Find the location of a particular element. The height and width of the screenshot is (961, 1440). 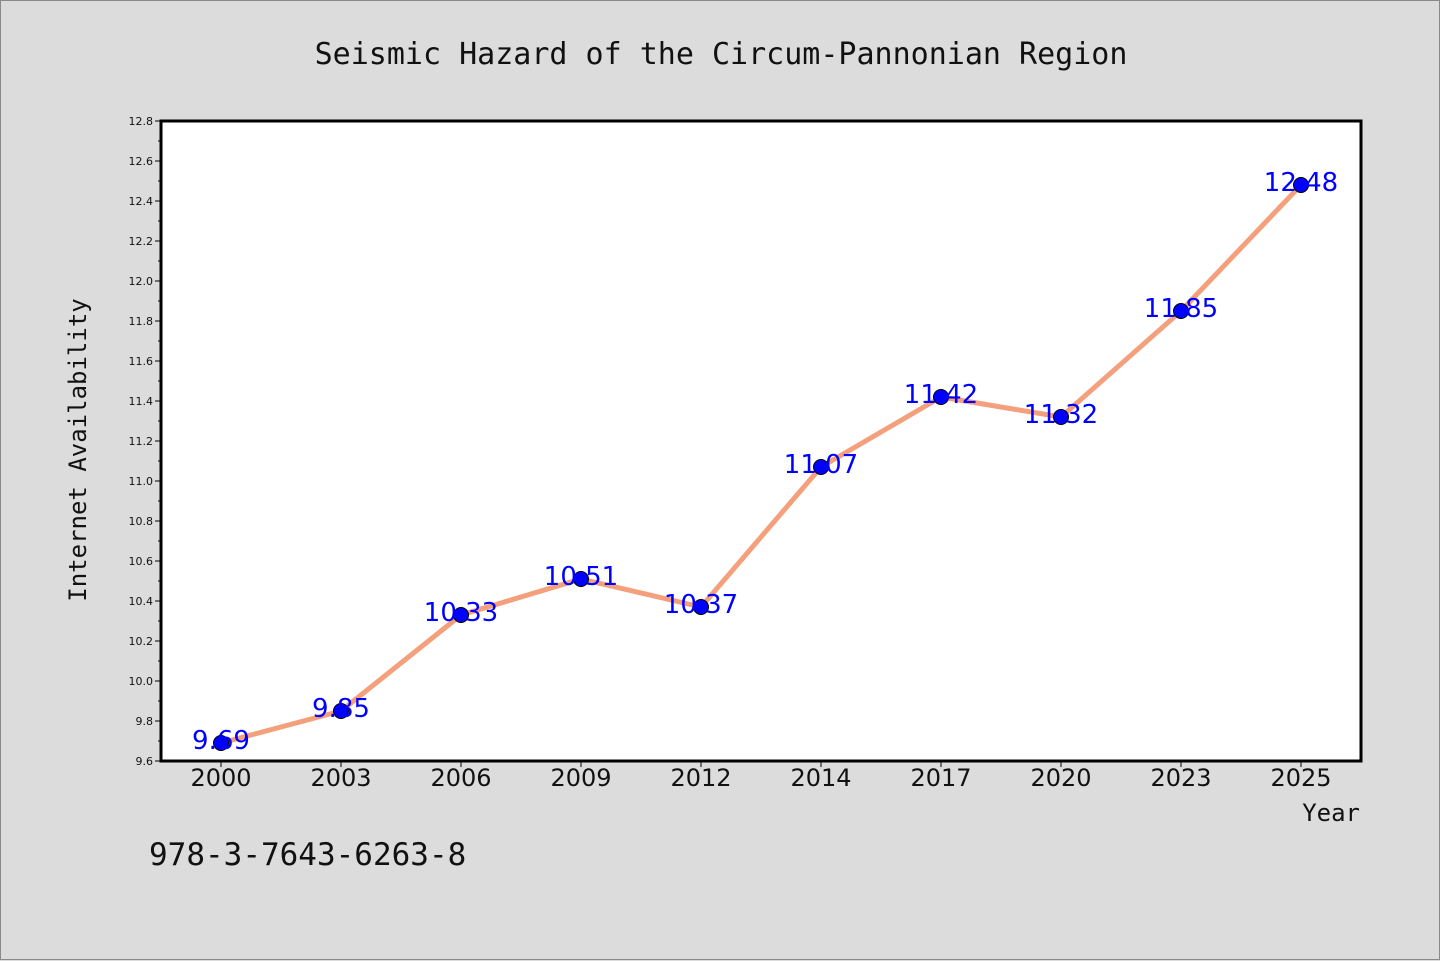

data-label: 11.07 is located at coordinates (821, 465).